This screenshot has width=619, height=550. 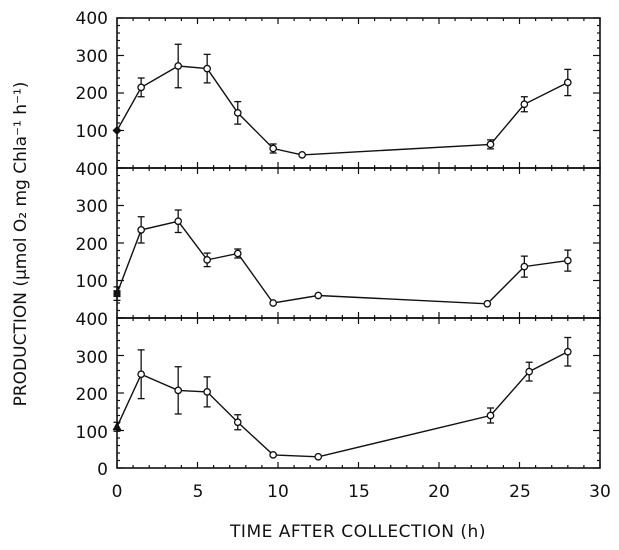 I want to click on x-tick-label: 5, so click(x=198, y=492).